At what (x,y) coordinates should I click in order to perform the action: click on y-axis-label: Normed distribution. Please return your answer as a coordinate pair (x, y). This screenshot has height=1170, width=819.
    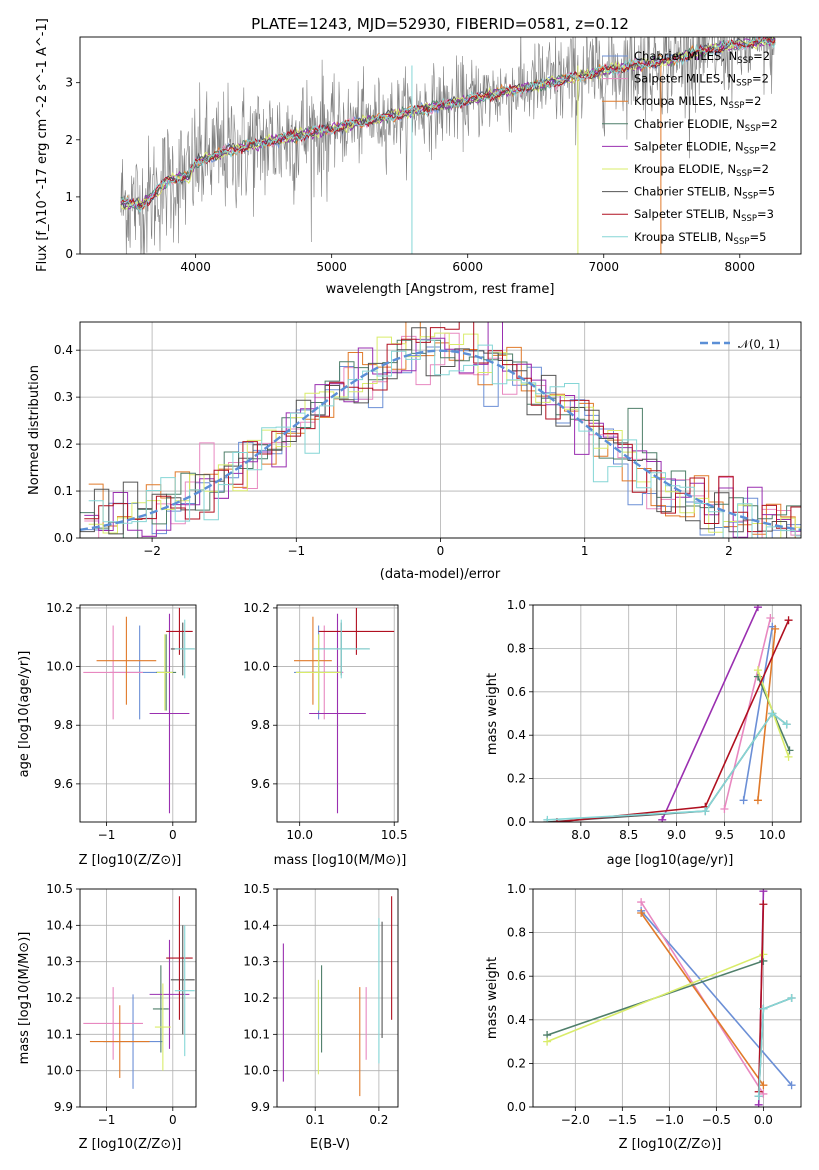
    Looking at the image, I should click on (34, 430).